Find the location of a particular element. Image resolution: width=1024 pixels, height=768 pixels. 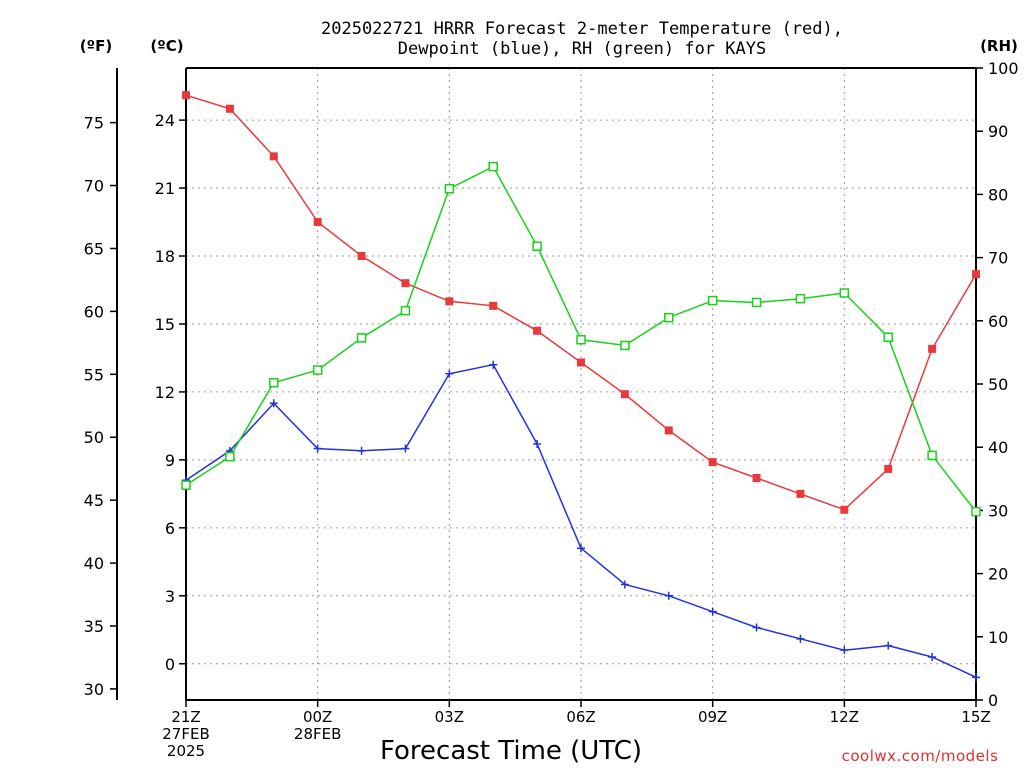

fahrenheit-unit-label: (ºF) is located at coordinates (96, 46).